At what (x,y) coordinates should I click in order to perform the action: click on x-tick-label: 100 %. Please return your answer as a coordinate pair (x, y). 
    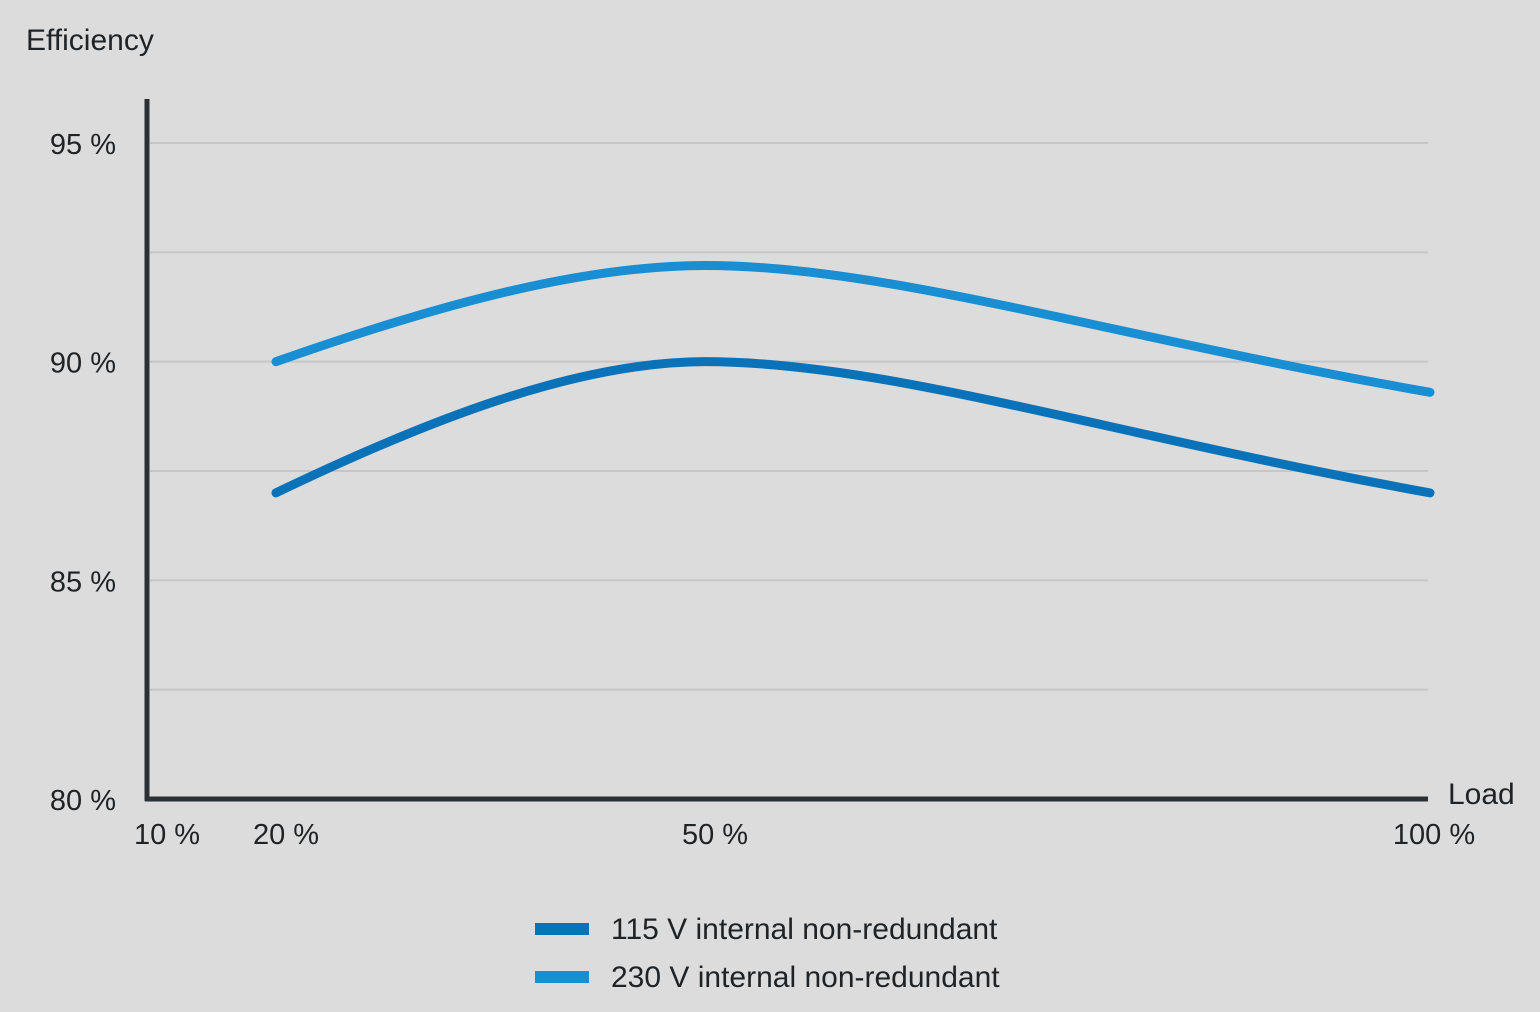
    Looking at the image, I should click on (1434, 835).